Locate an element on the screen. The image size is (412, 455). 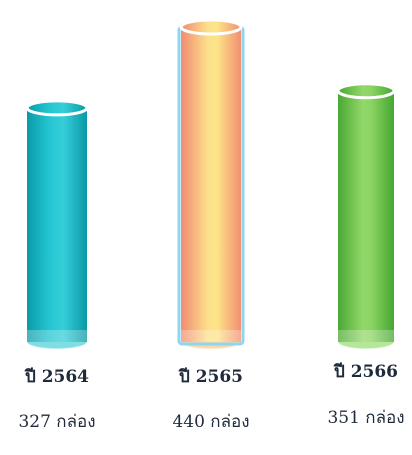
category-label: ปี 2564 is located at coordinates (56, 376).